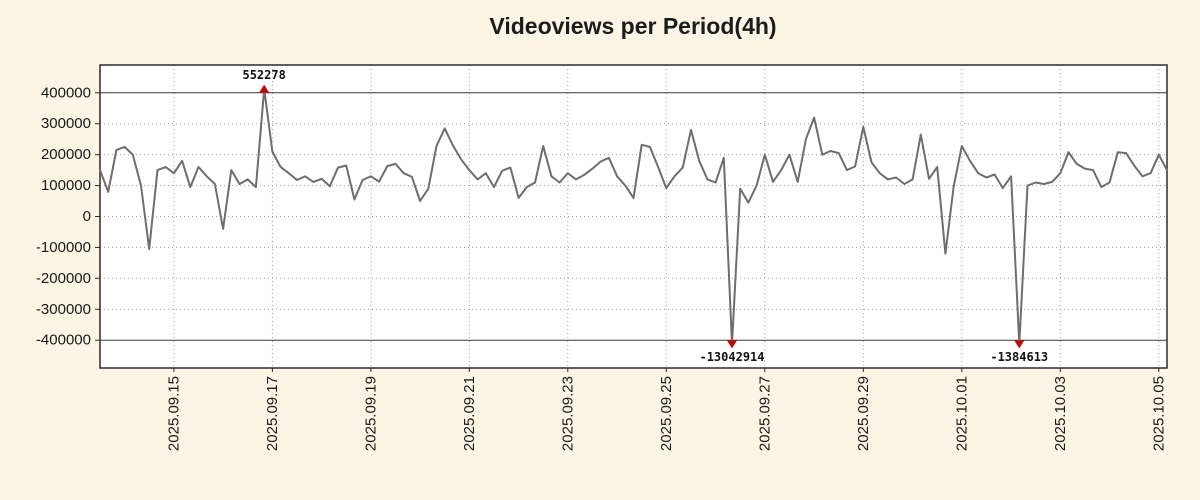 The image size is (1200, 500). I want to click on y-tick-label: 100000, so click(66, 185).